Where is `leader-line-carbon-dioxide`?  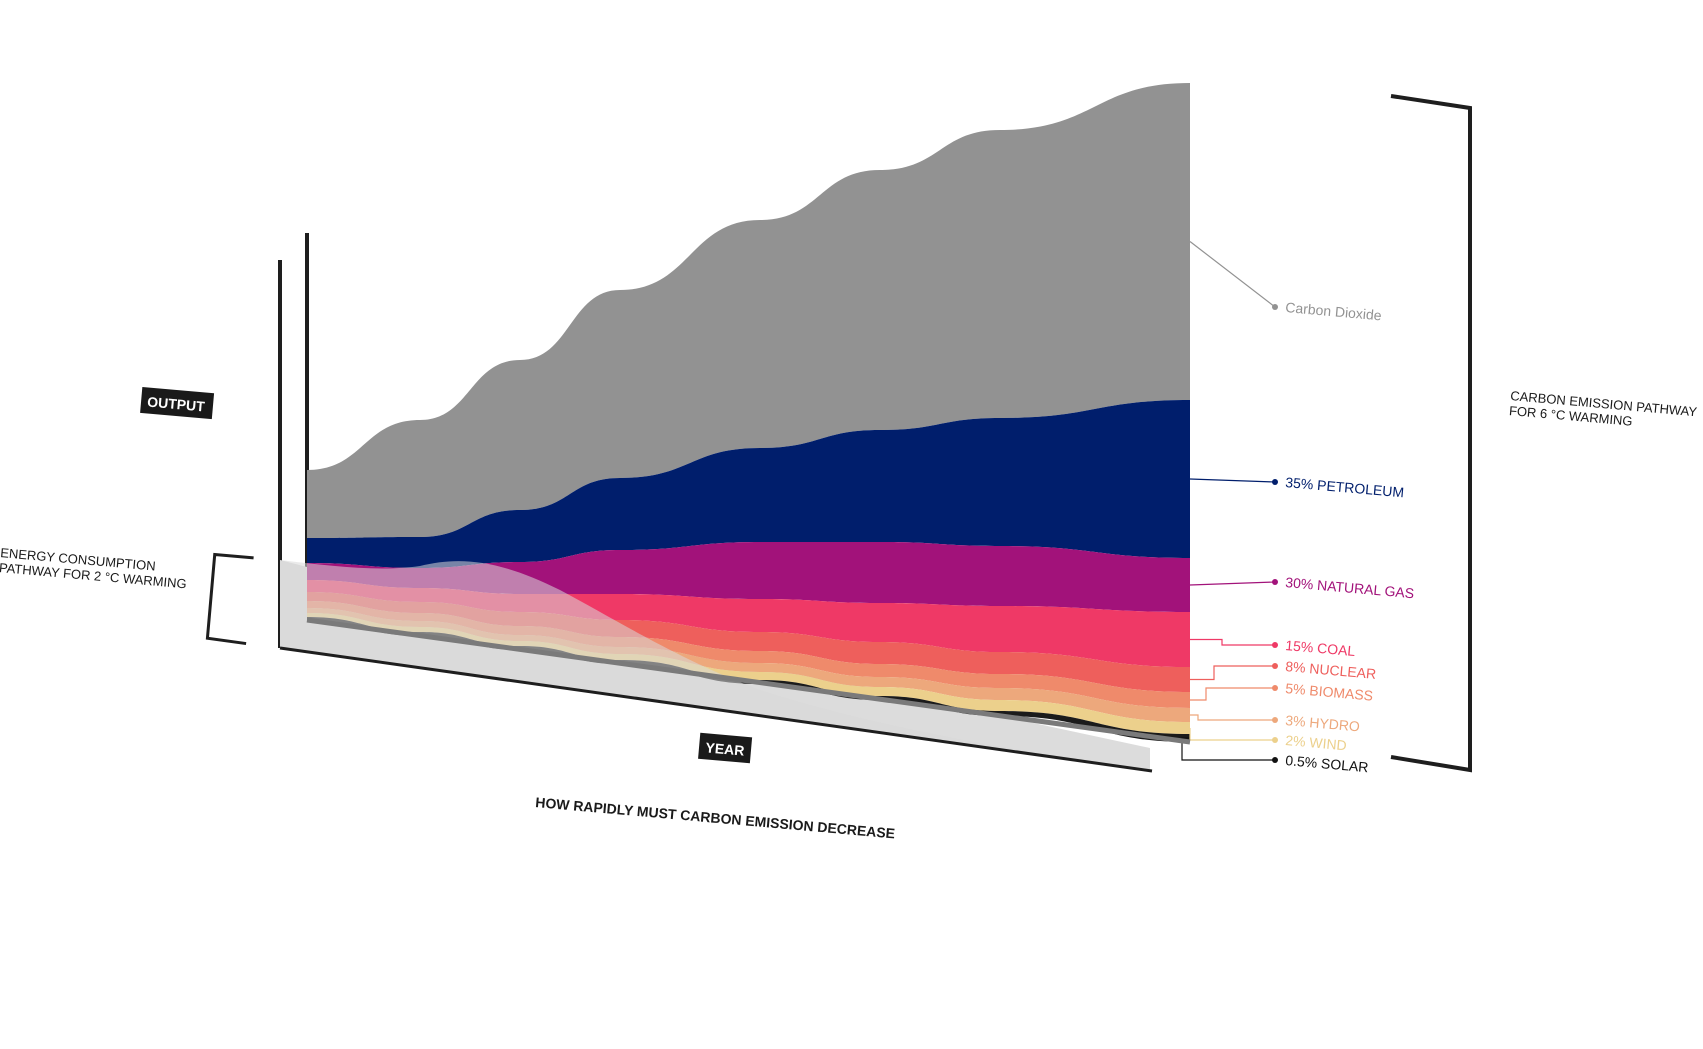
leader-line-carbon-dioxide is located at coordinates (1232, 274).